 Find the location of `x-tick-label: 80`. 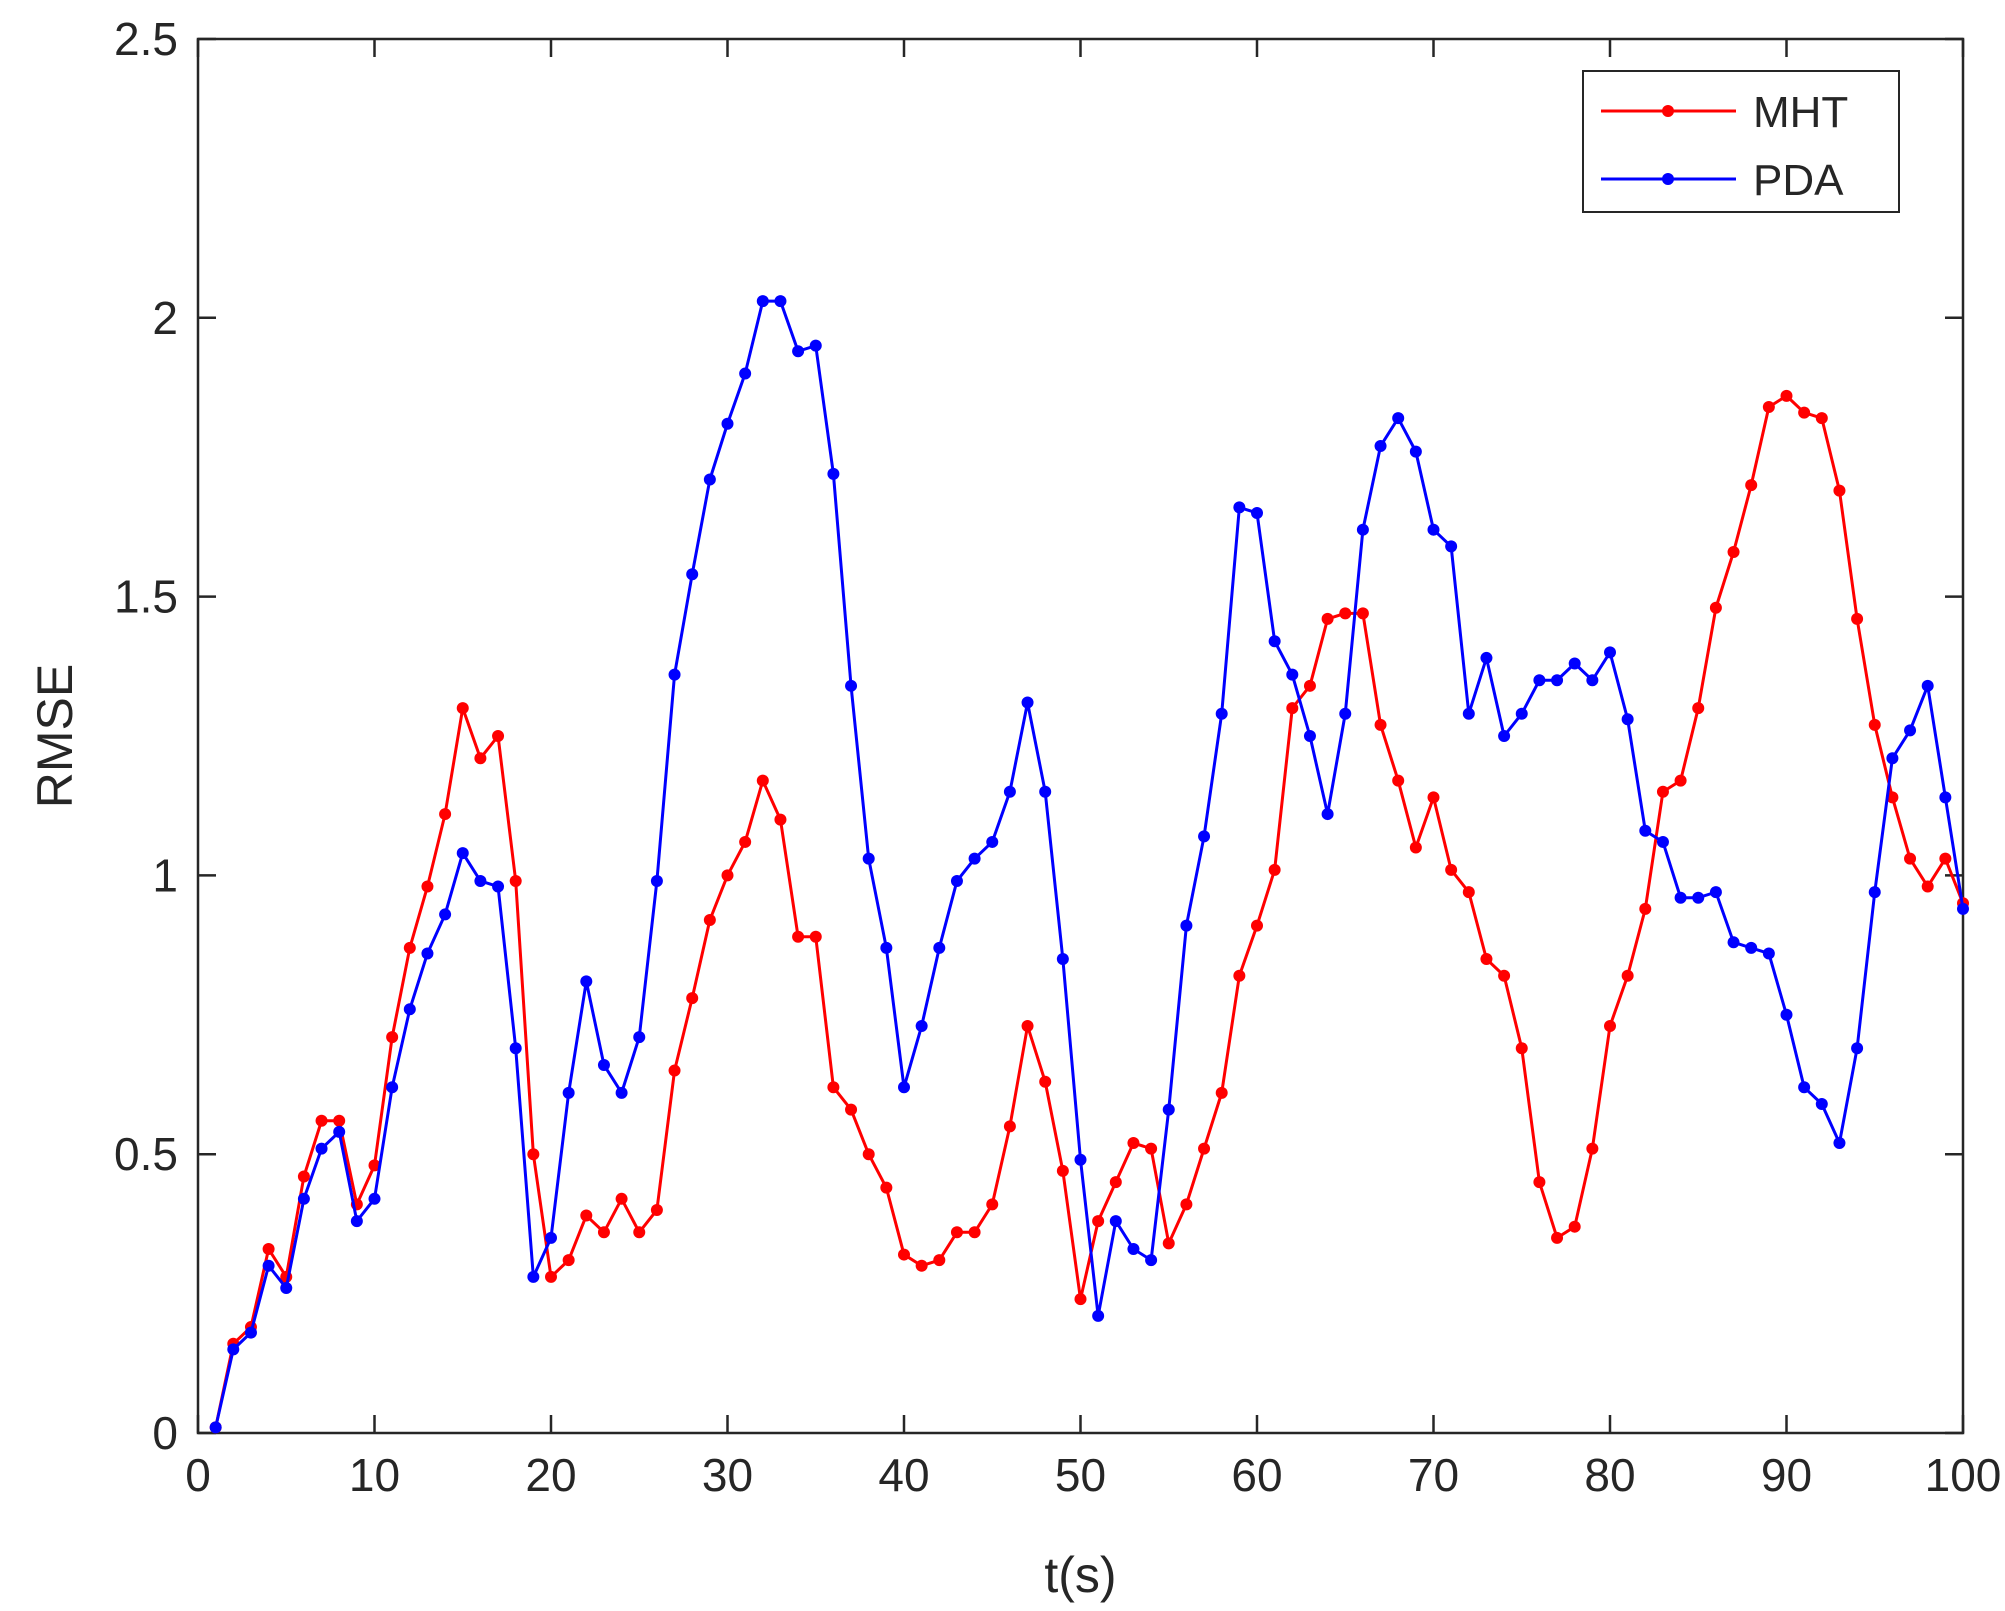

x-tick-label: 80 is located at coordinates (1609, 1475).